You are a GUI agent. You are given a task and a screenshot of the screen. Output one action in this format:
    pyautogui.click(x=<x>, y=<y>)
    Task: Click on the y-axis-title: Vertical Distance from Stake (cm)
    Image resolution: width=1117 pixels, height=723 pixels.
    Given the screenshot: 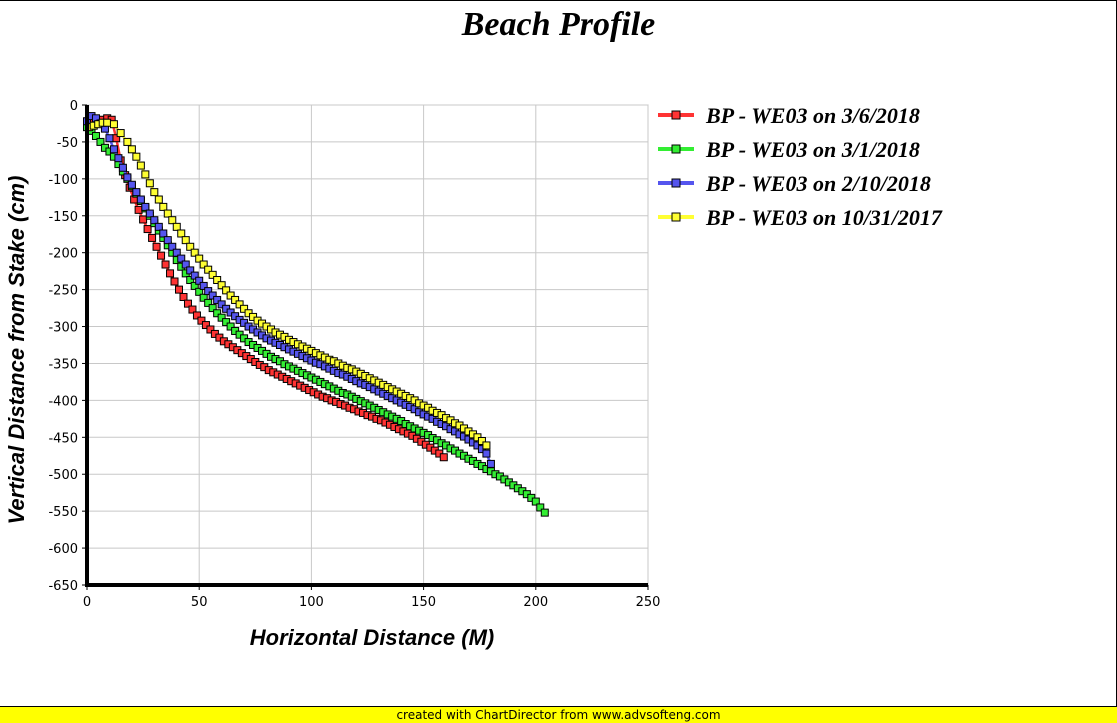 What is the action you would take?
    pyautogui.click(x=16, y=350)
    